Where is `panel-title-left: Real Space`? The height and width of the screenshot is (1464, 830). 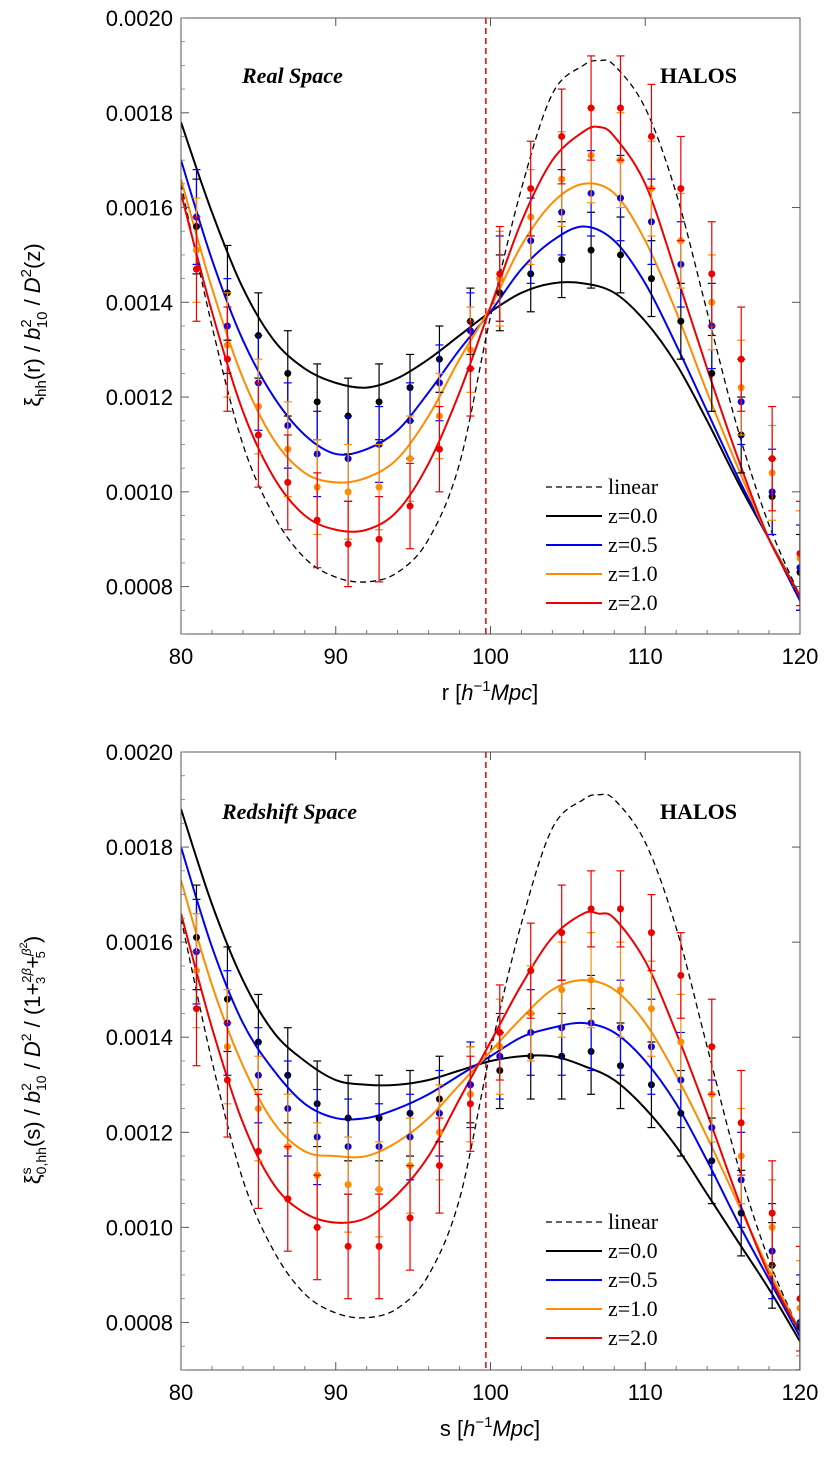
panel-title-left: Real Space is located at coordinates (292, 75).